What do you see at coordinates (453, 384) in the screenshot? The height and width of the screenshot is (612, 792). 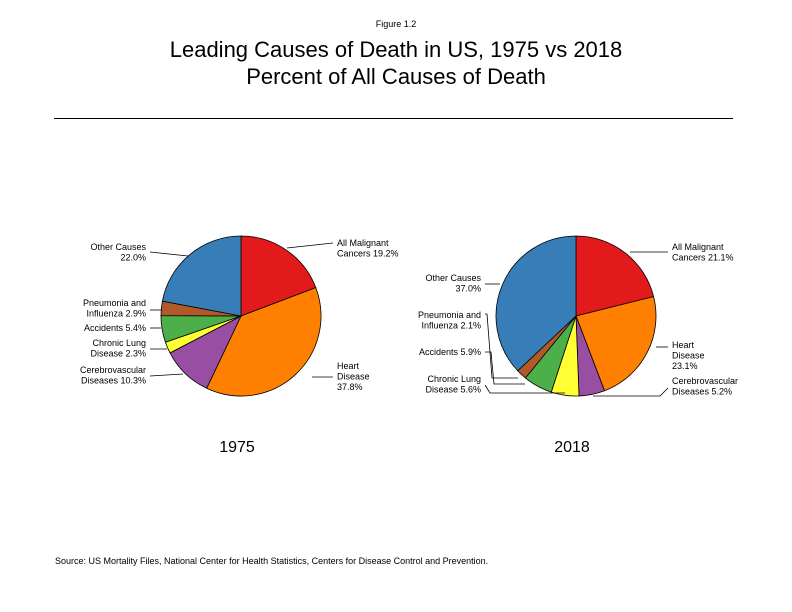 I see `label-lung: Chronic Lung Disease 5.6%` at bounding box center [453, 384].